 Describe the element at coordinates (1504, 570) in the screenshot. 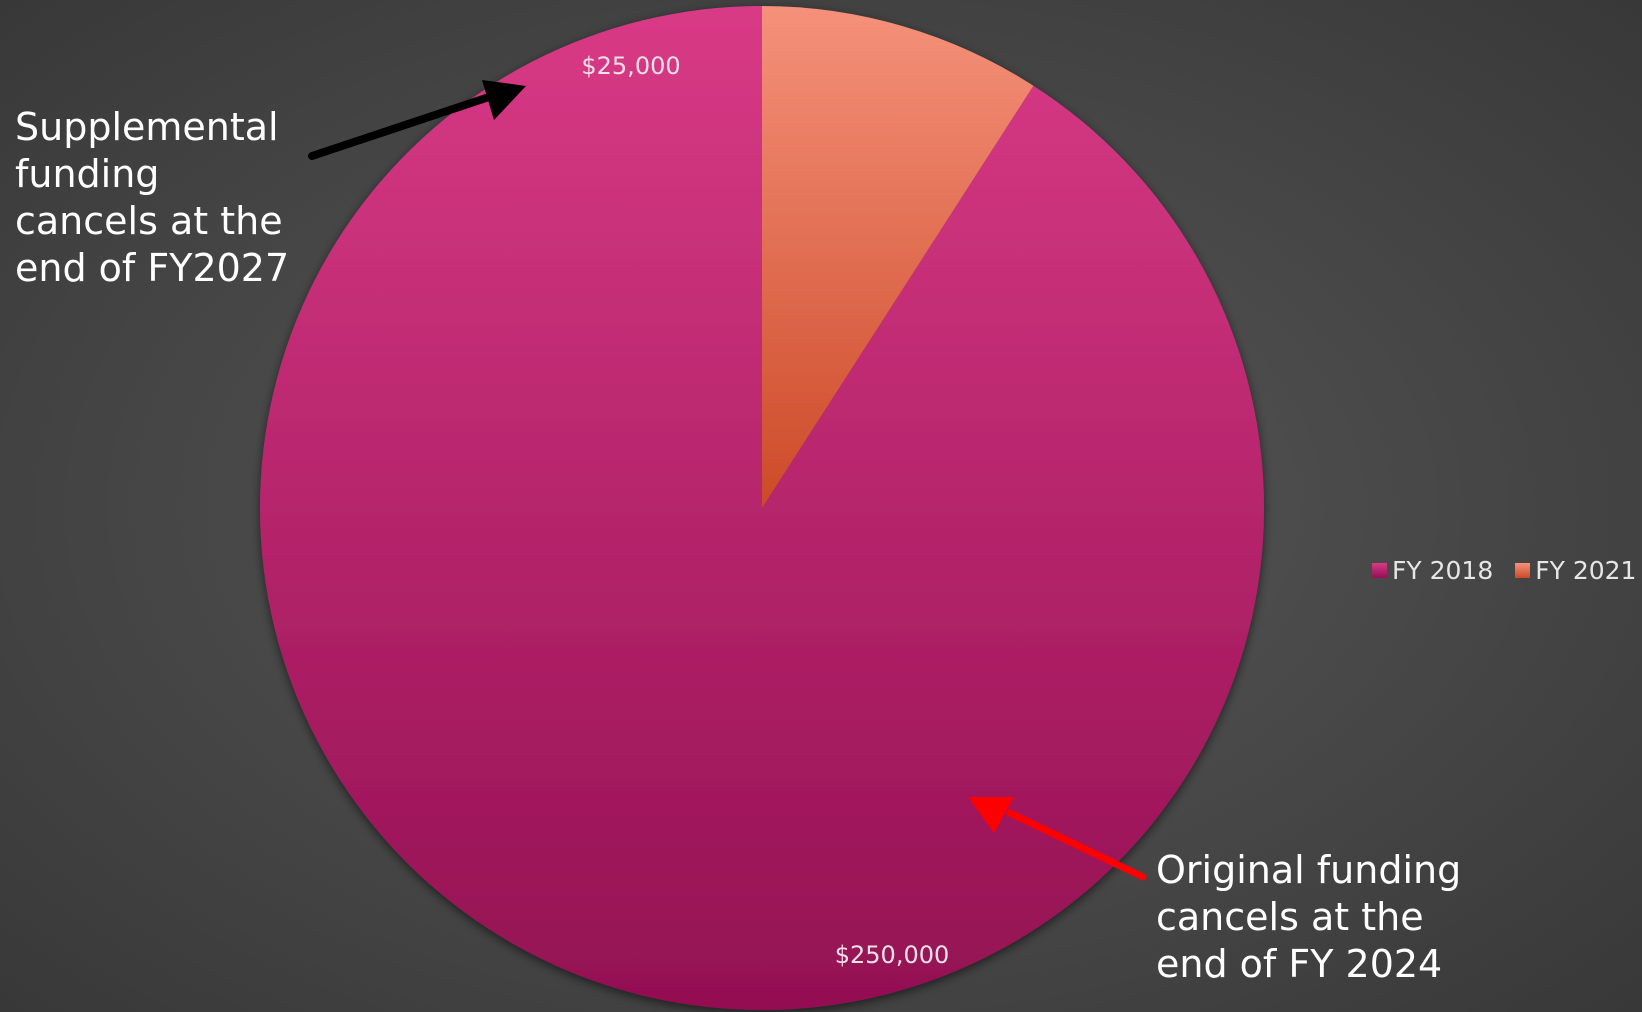

I see `legend: FY 2018 FY 2021` at that location.